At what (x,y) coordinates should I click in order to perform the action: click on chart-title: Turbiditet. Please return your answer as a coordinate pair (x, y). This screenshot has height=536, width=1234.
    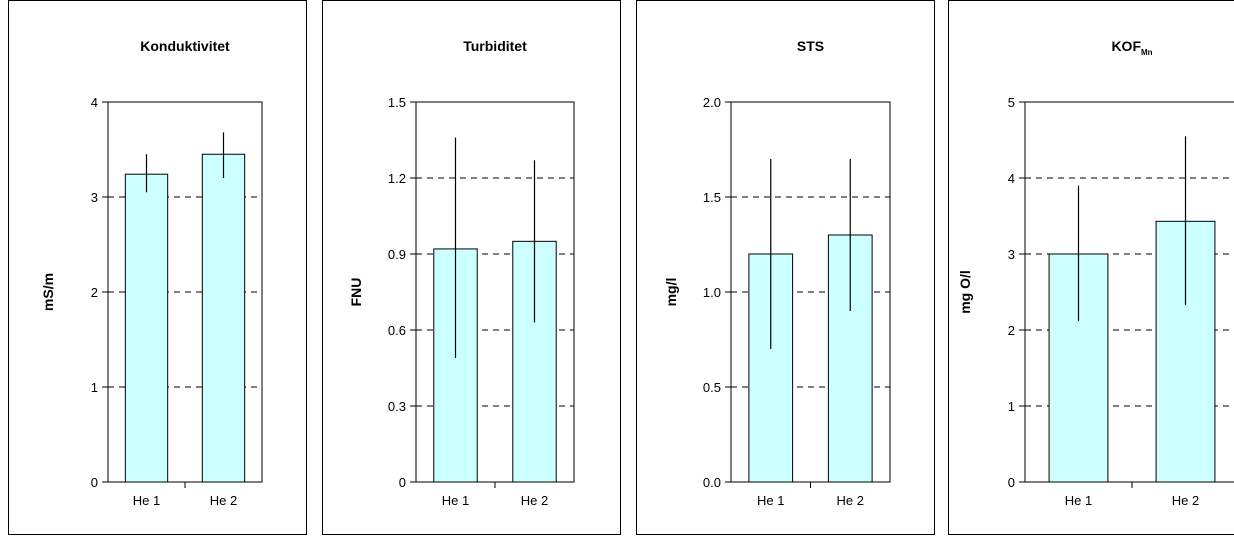
    Looking at the image, I should click on (495, 46).